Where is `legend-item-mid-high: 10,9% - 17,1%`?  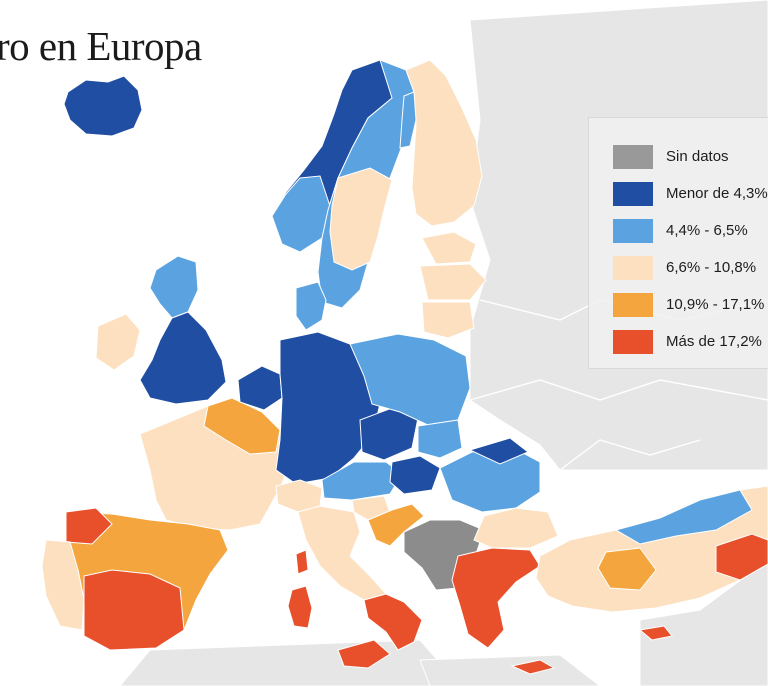
legend-item-mid-high: 10,9% - 17,1% is located at coordinates (690, 304).